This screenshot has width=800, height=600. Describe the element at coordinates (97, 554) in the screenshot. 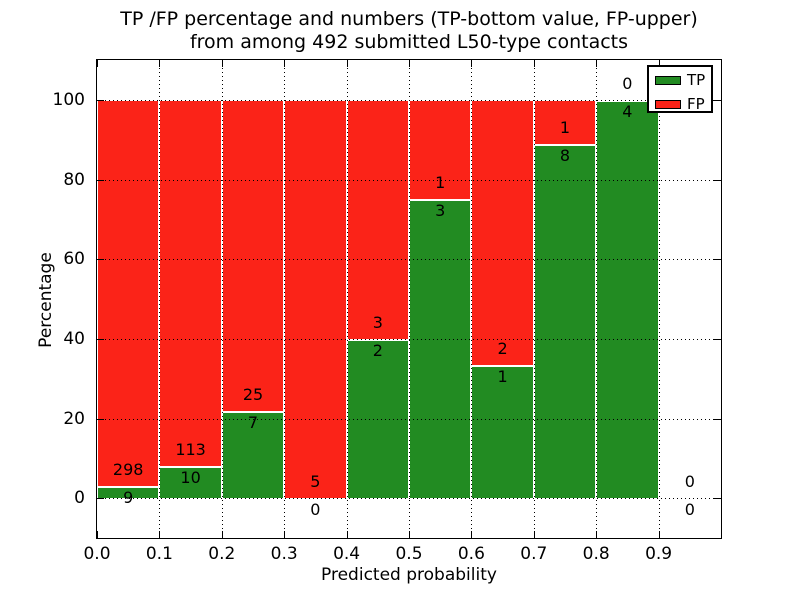

I see `x-tick-label-0: 0.0` at that location.